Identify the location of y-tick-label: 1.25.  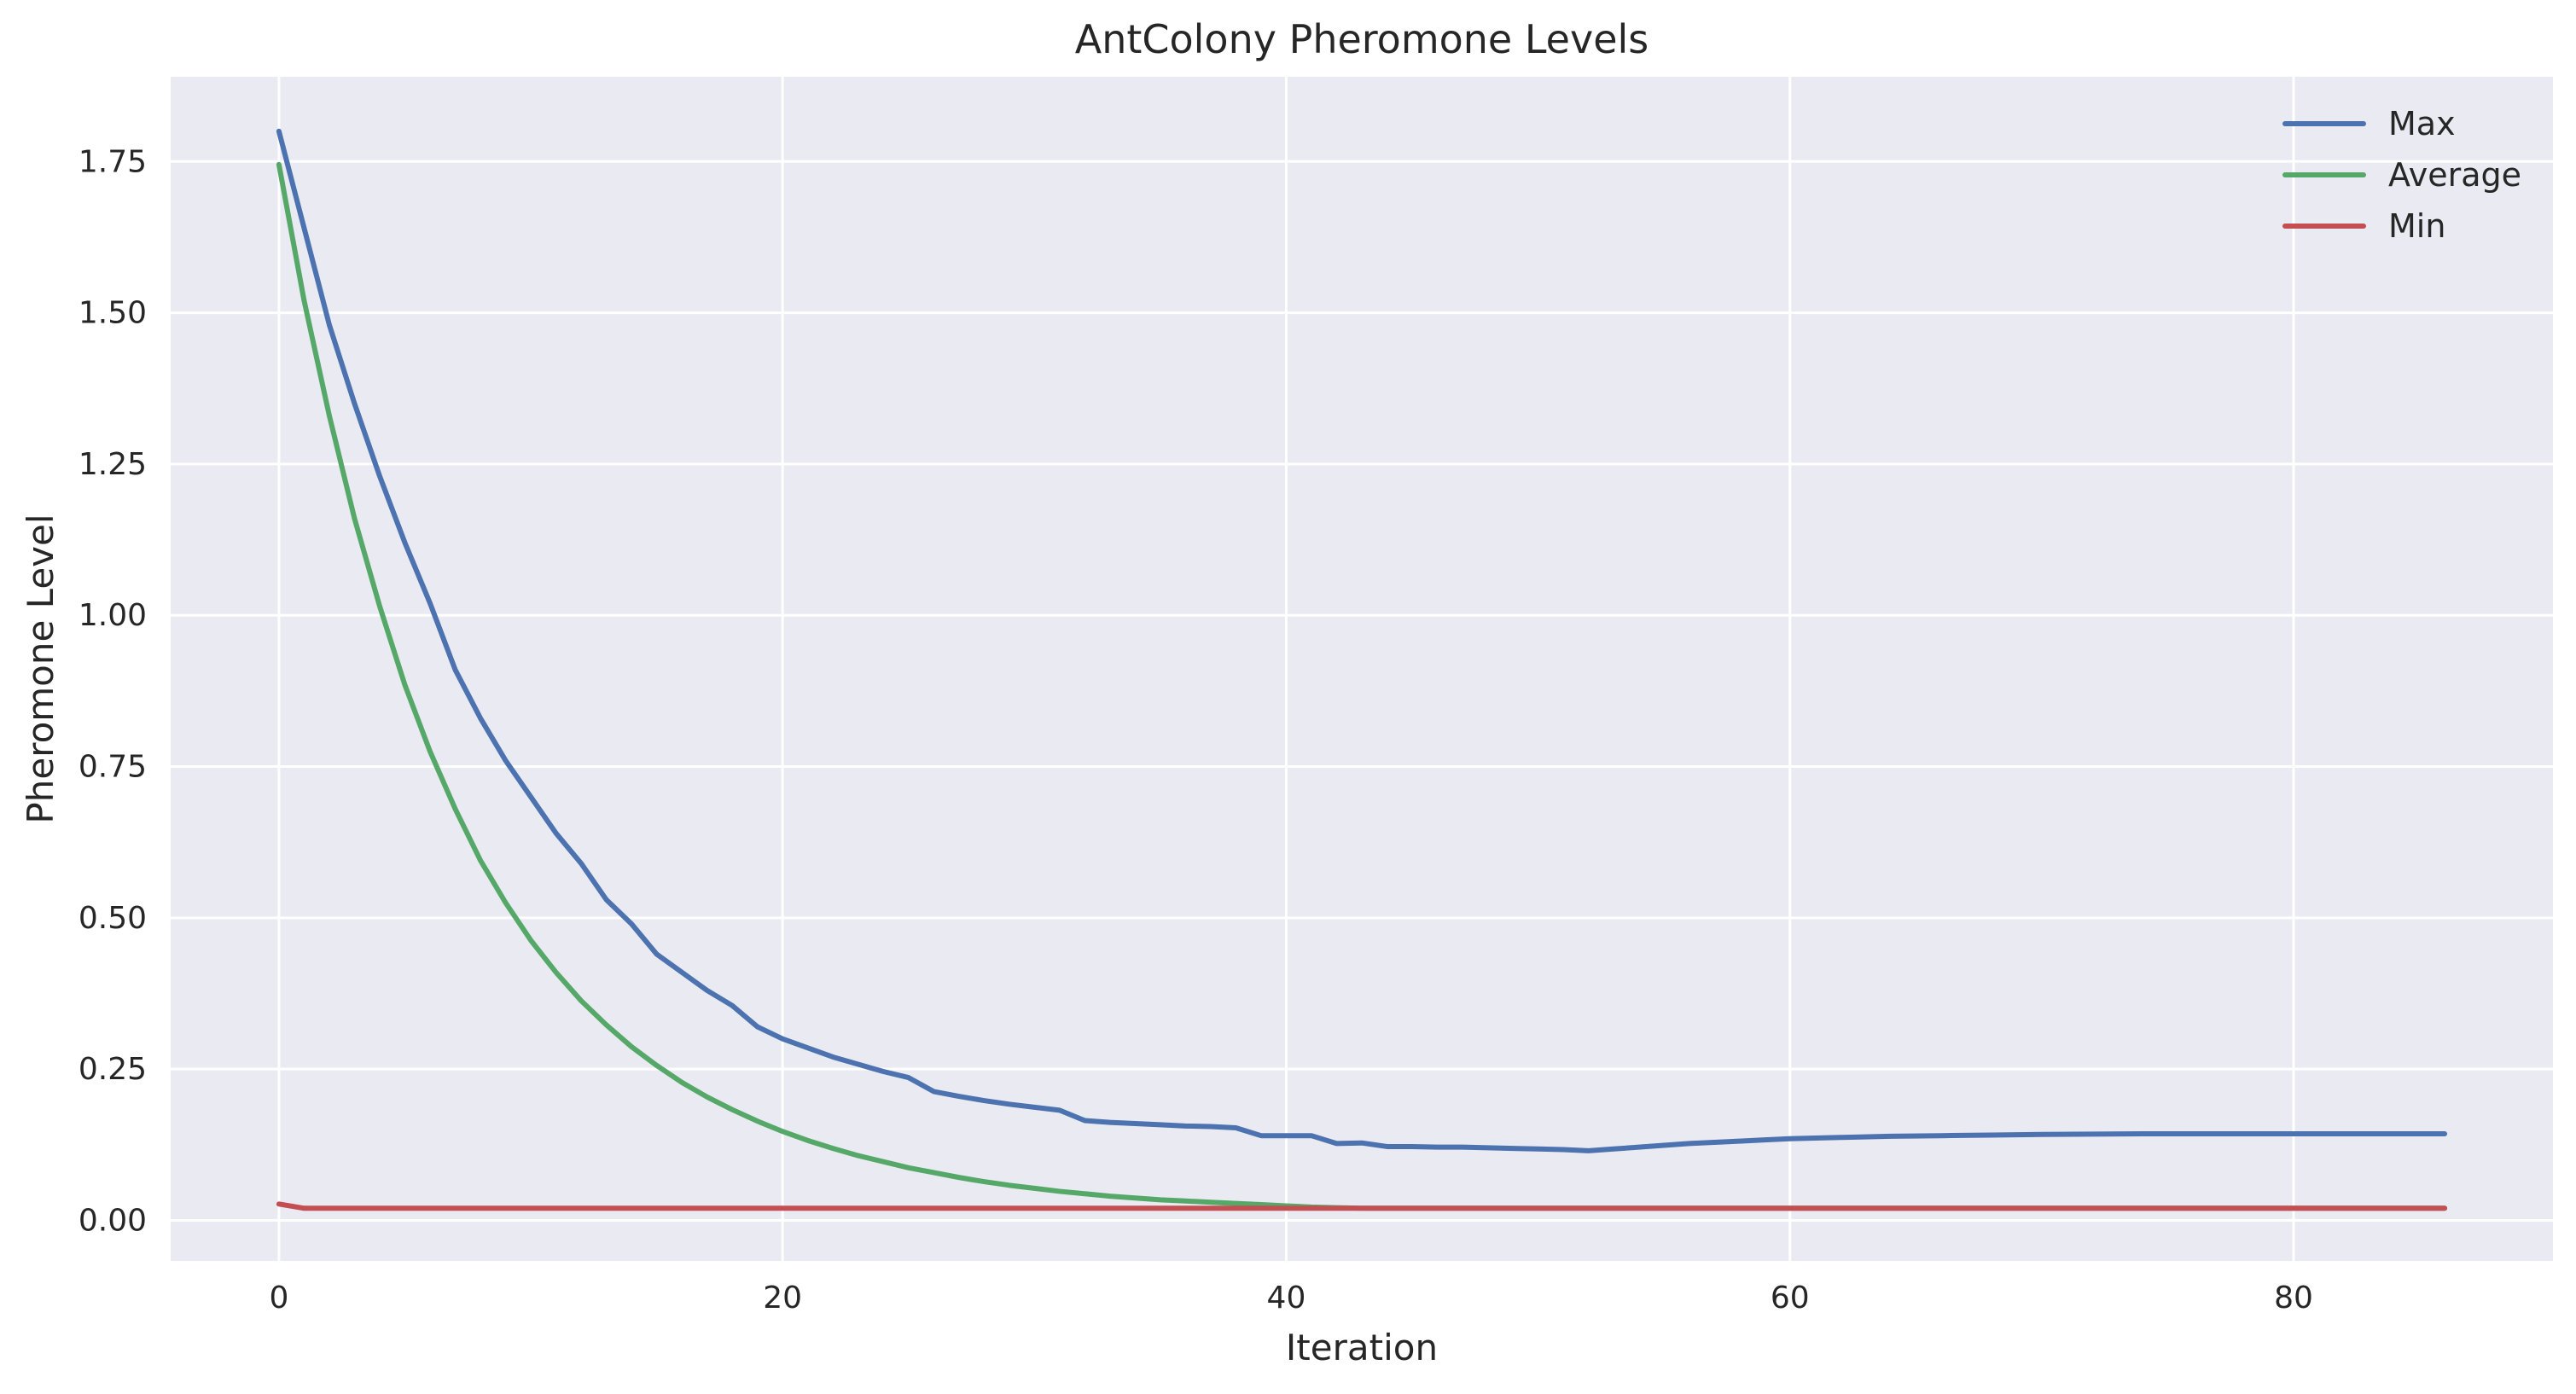
(113, 465).